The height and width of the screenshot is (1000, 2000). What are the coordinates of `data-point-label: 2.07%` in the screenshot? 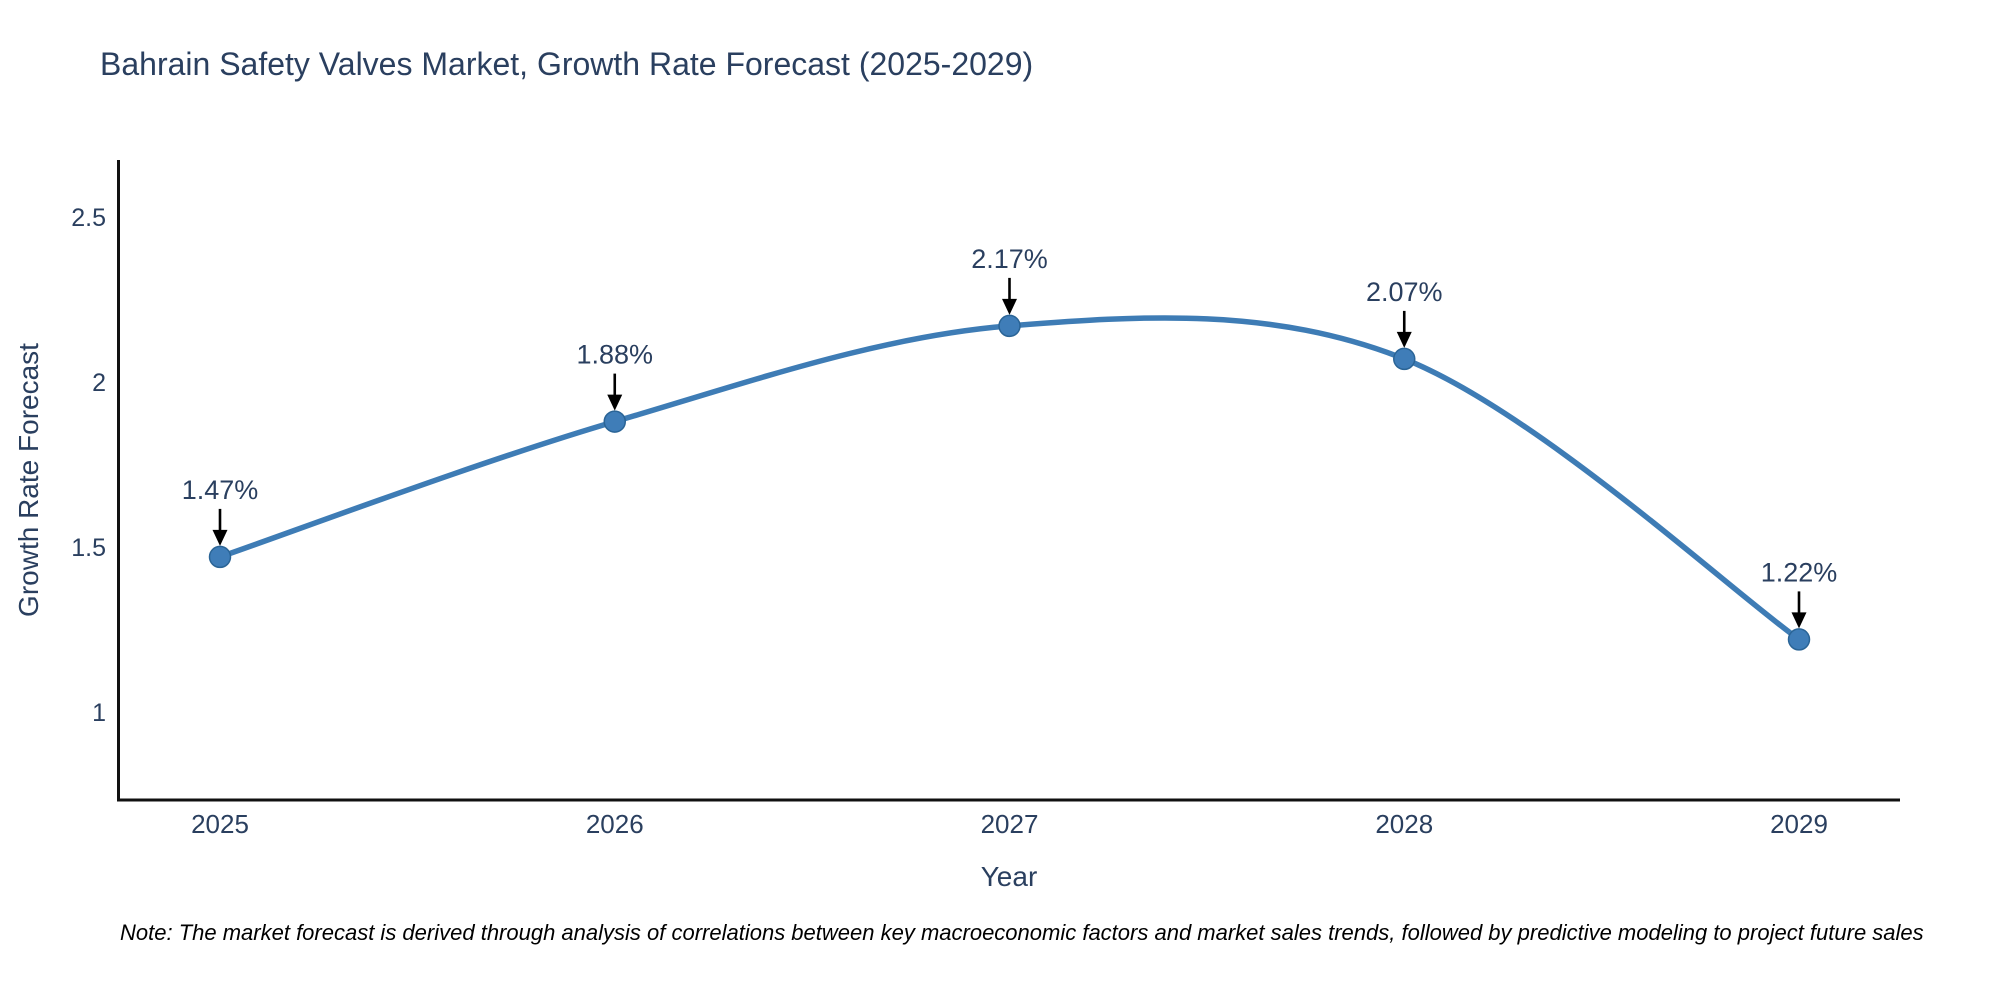 It's located at (1404, 292).